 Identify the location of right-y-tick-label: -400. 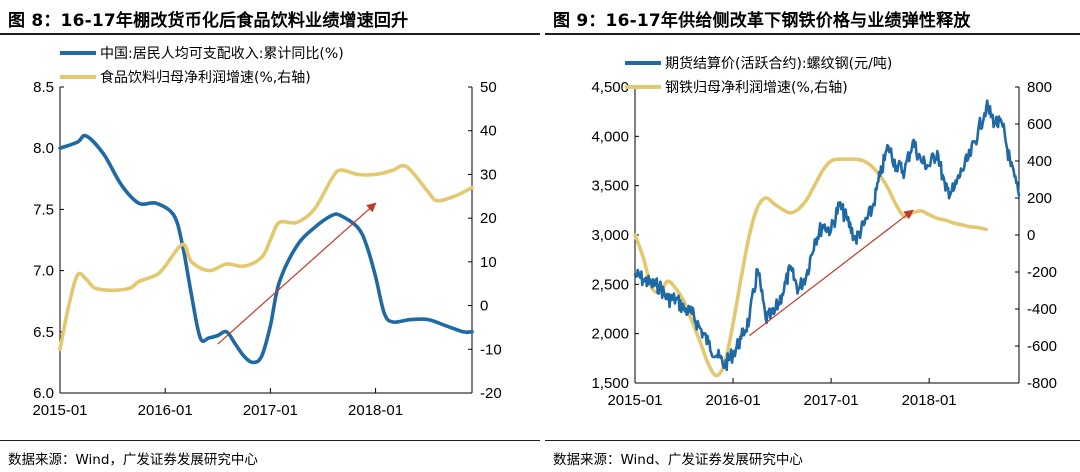
(1042, 309).